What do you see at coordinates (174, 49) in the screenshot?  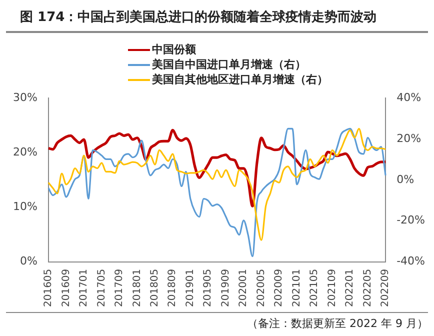 I see `legend-label: 中国份额` at bounding box center [174, 49].